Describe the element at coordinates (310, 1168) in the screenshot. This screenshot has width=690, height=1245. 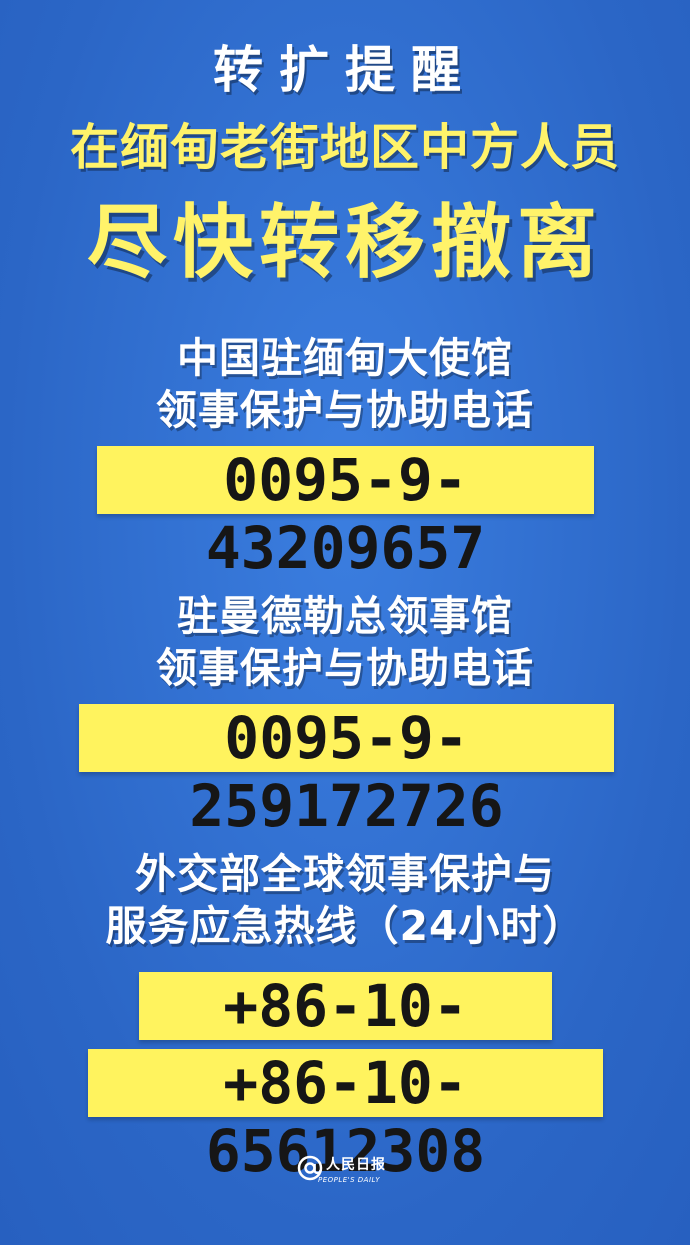
I see `weibo-at-icon` at that location.